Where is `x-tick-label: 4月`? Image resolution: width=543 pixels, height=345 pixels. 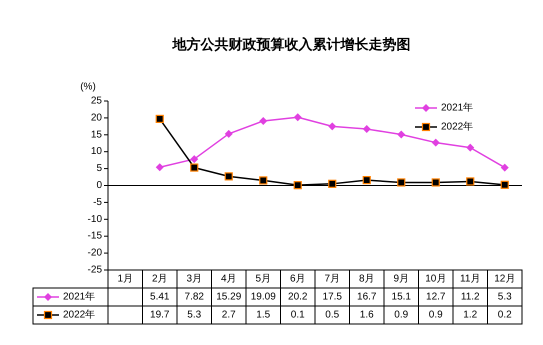 x-tick-label: 4月 is located at coordinates (228, 279).